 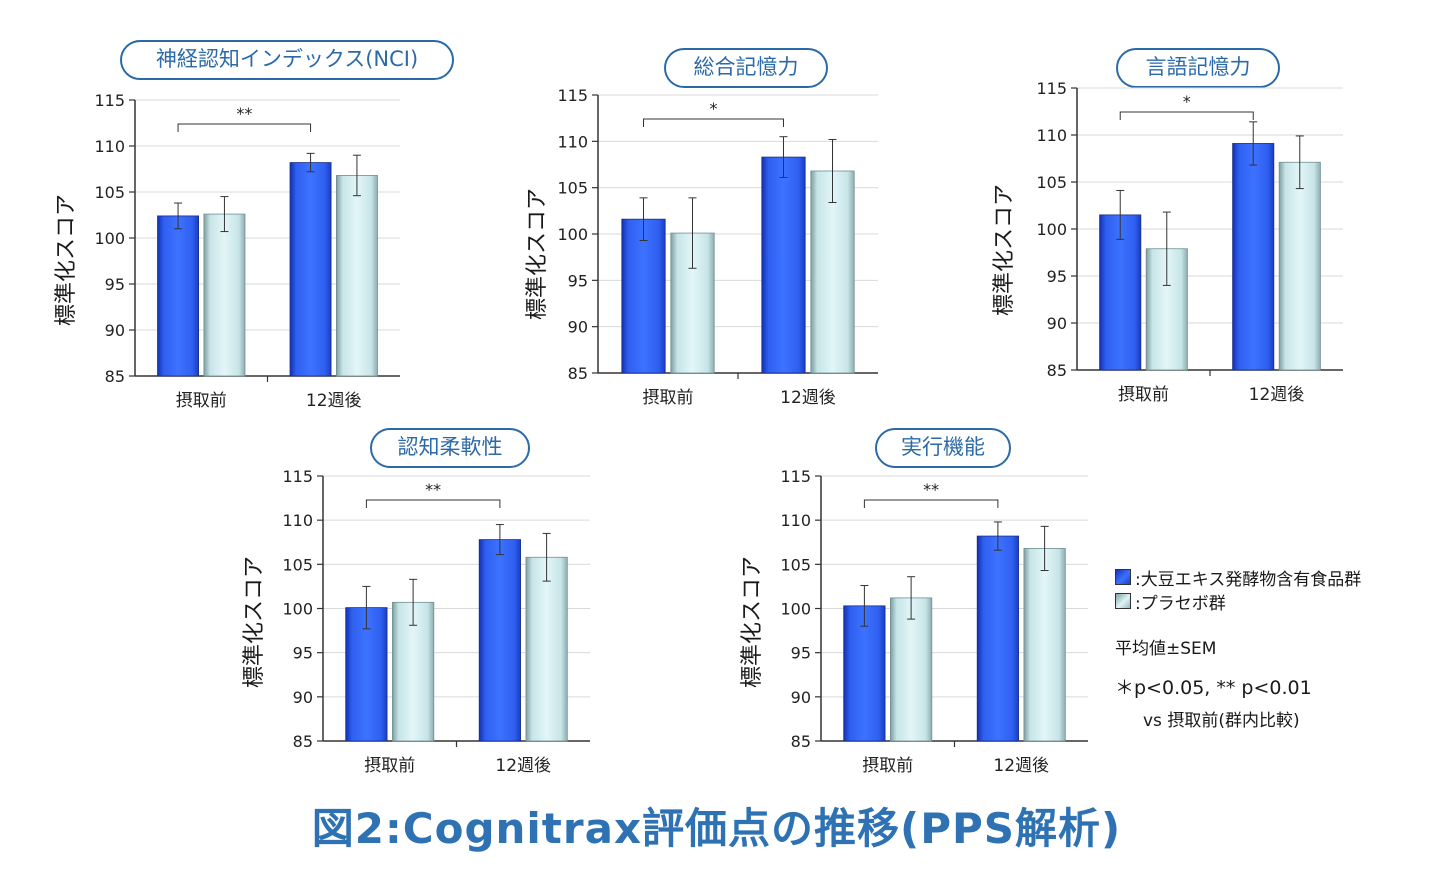 I want to click on chart-title: 総合記憶力, so click(x=746, y=68).